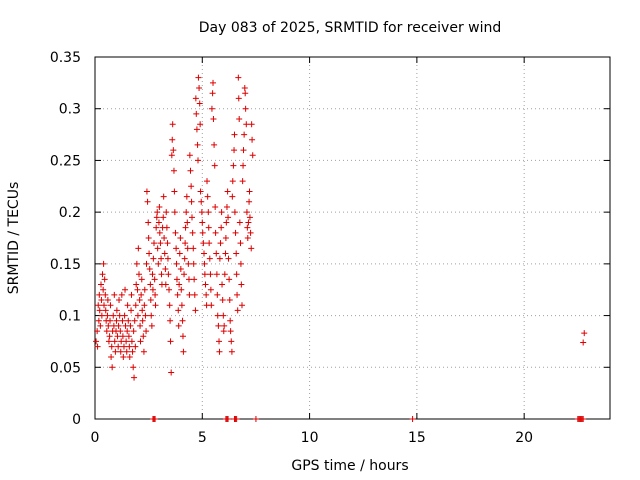  Describe the element at coordinates (95, 438) in the screenshot. I see `x-tick-label: 0` at that location.